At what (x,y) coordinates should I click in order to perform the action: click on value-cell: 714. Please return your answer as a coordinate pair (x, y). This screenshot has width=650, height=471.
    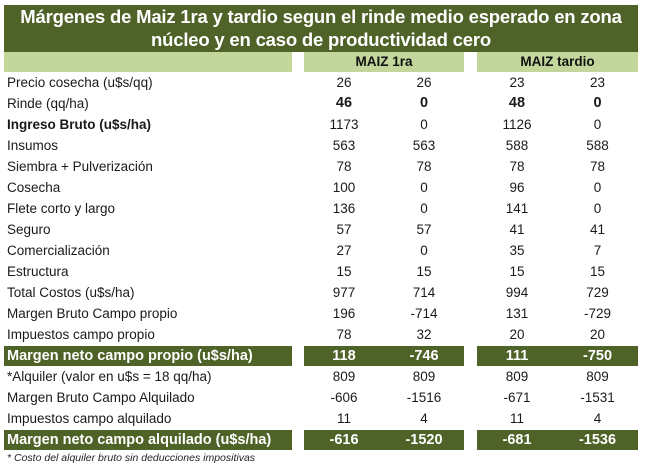
    Looking at the image, I should click on (424, 292).